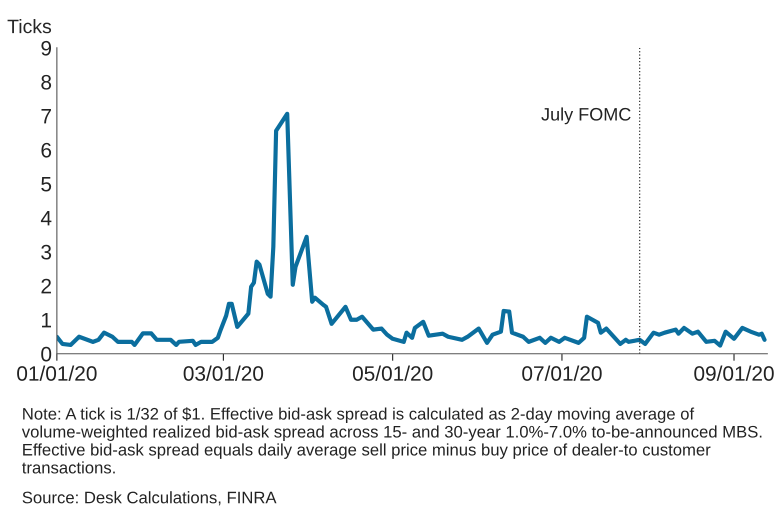  I want to click on x-tick-label: 07/01/20, so click(562, 373).